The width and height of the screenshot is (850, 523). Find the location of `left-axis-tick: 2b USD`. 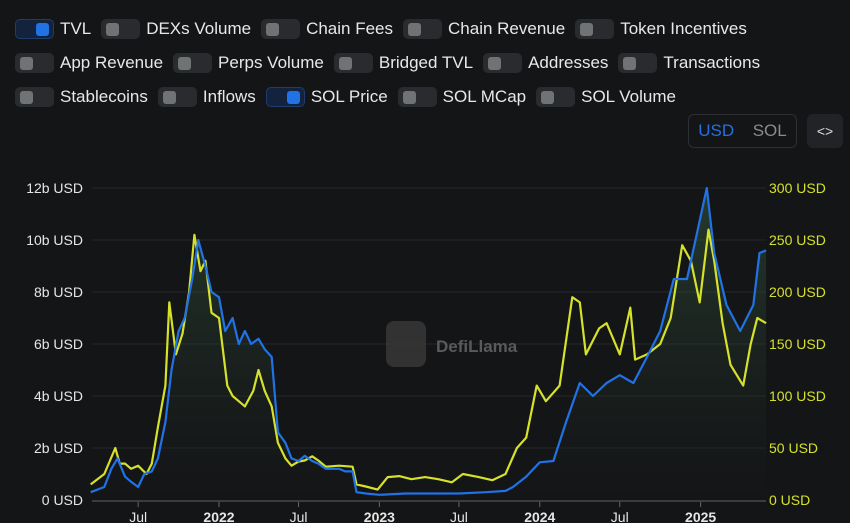

left-axis-tick: 2b USD is located at coordinates (58, 448).